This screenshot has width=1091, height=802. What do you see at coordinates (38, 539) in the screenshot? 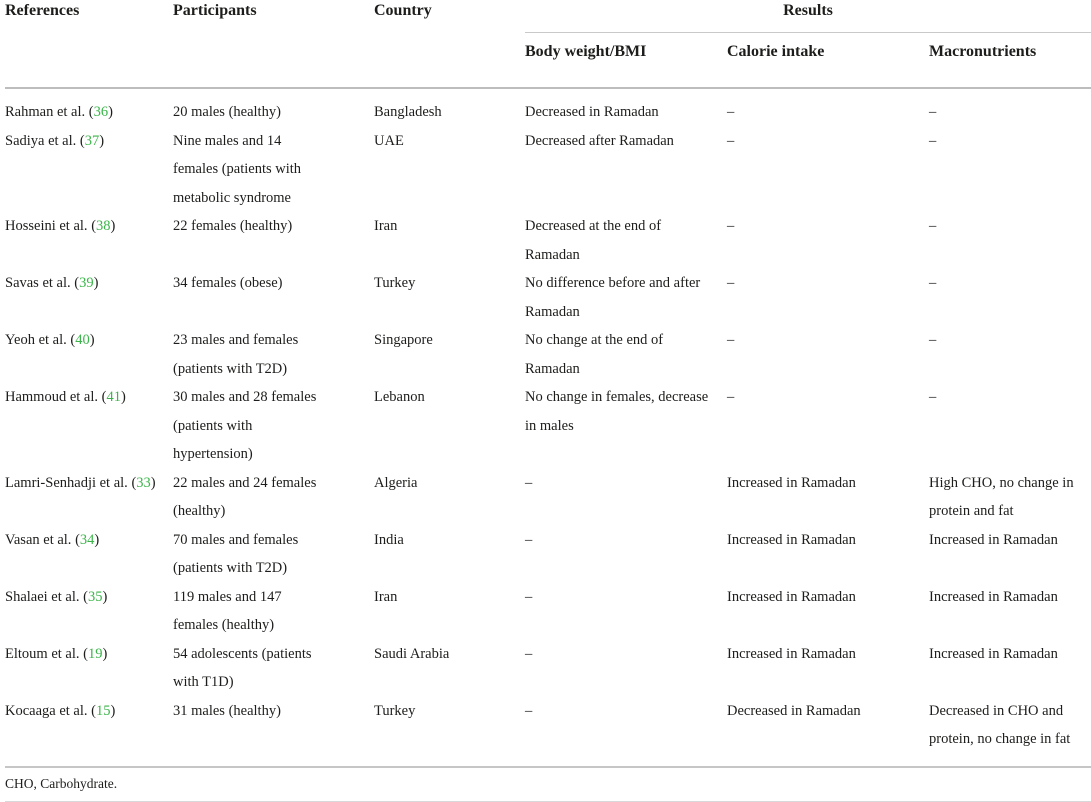
I see `reference-authors: Vasan et al.` at bounding box center [38, 539].